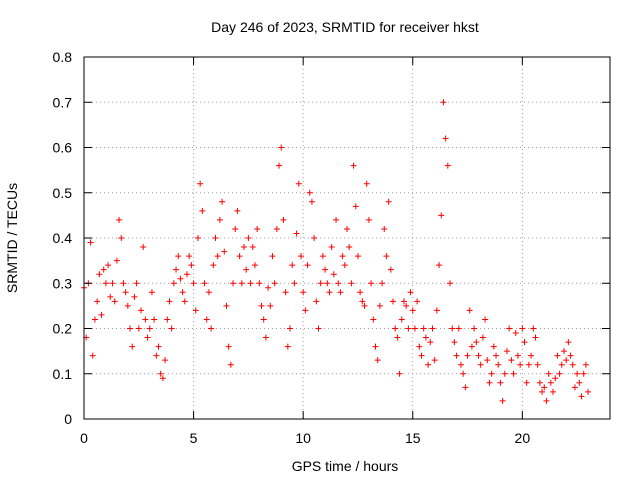  Describe the element at coordinates (84, 438) in the screenshot. I see `x-tick-label: 0` at that location.